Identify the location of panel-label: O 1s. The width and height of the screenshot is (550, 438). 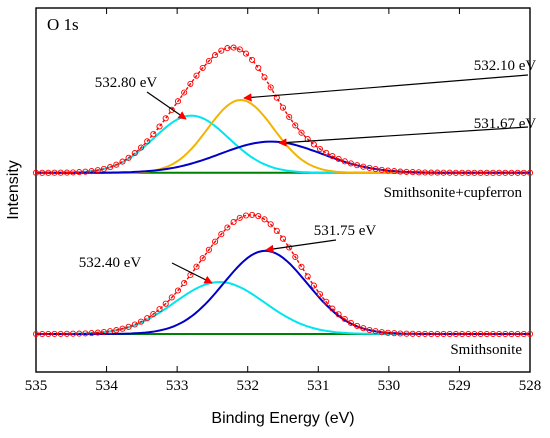
(63, 24).